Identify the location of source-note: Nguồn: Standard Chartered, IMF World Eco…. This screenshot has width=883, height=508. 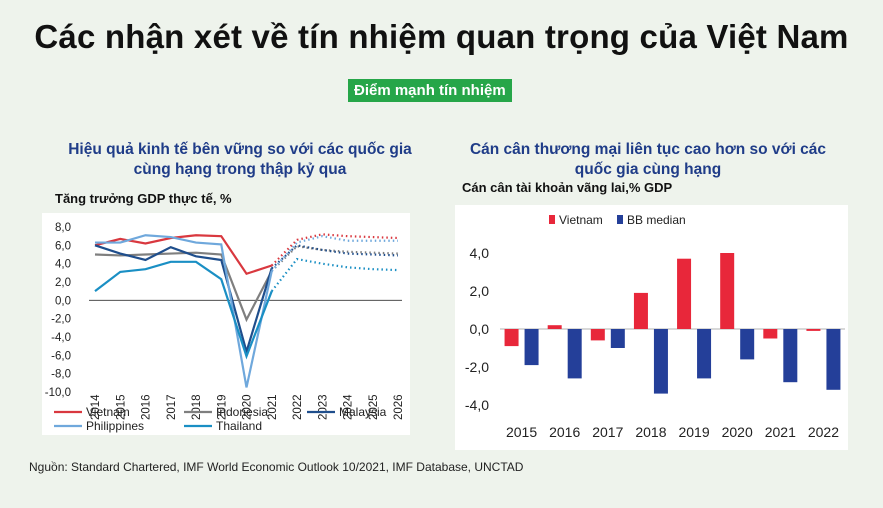
(276, 467).